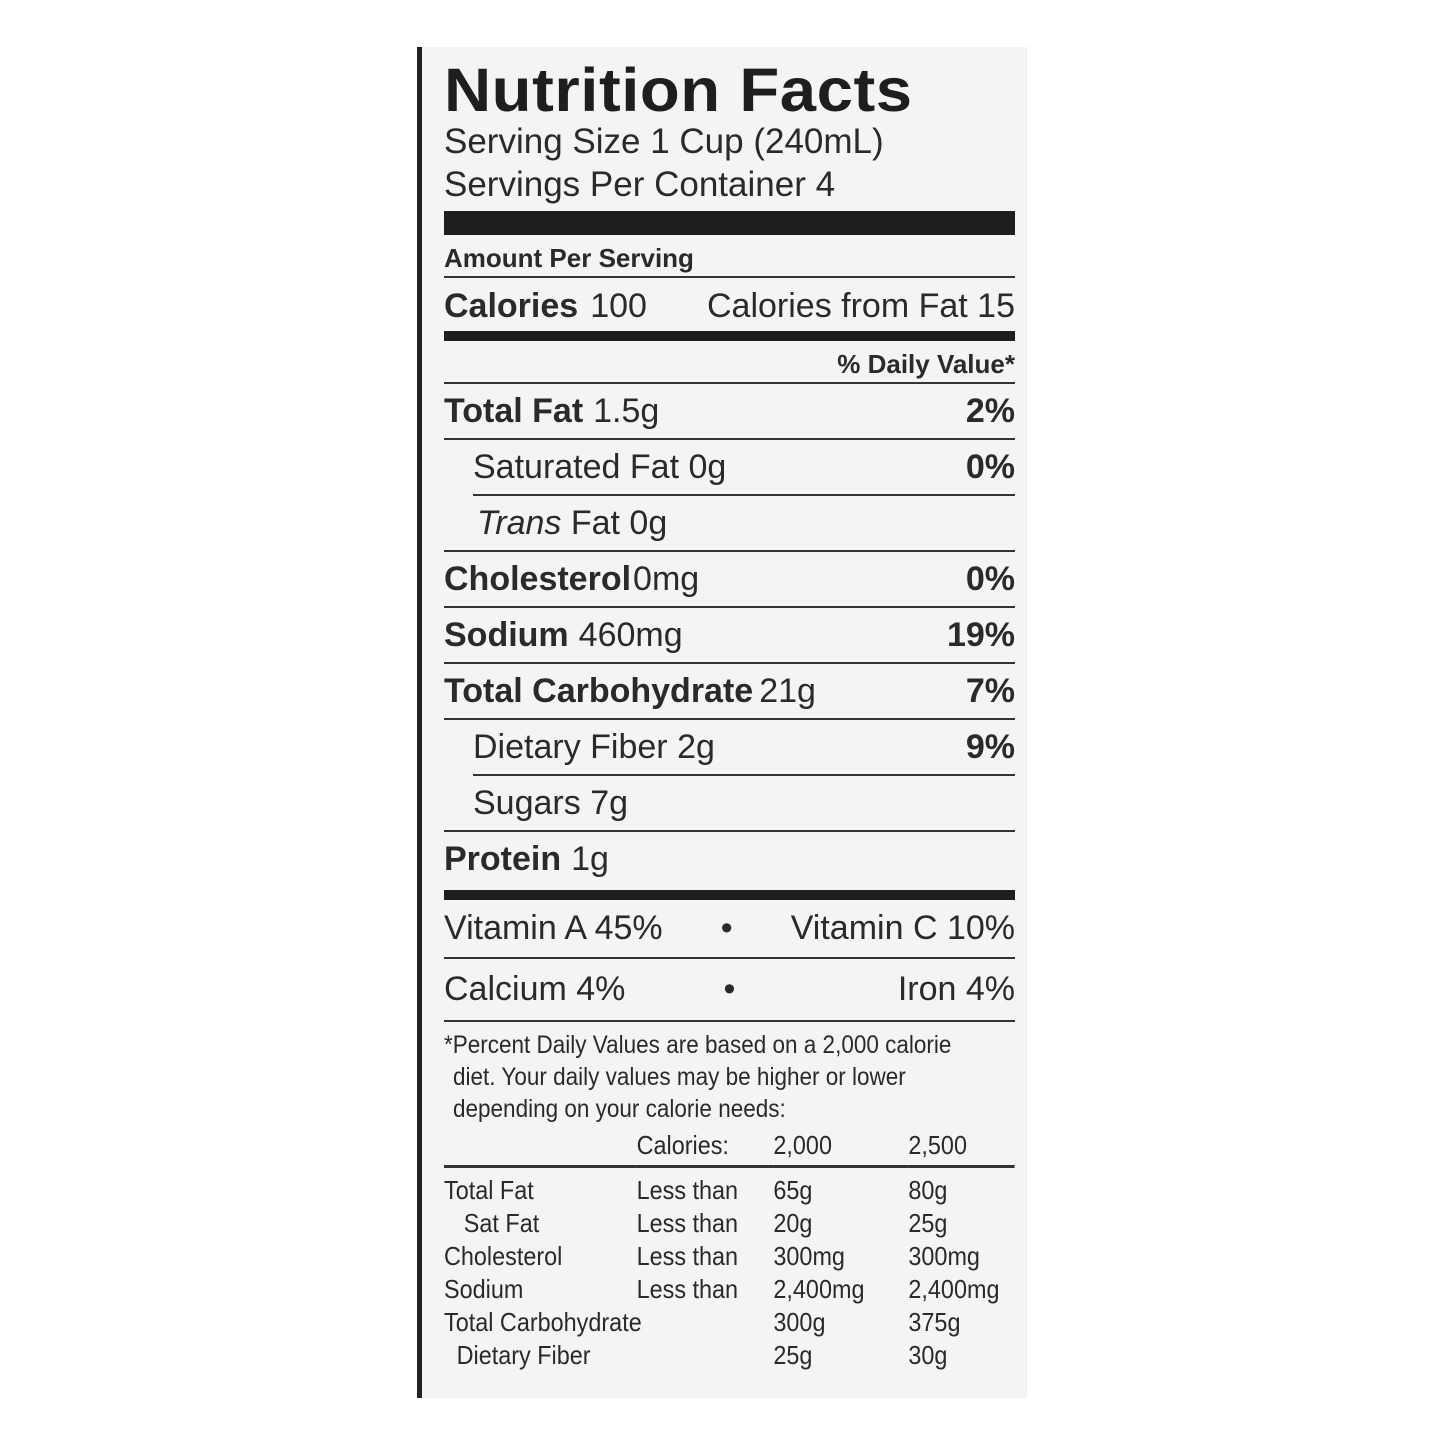 This screenshot has height=1445, width=1445. Describe the element at coordinates (729, 636) in the screenshot. I see `nutrient-row-sodium: Sodium 460mg 19%` at that location.